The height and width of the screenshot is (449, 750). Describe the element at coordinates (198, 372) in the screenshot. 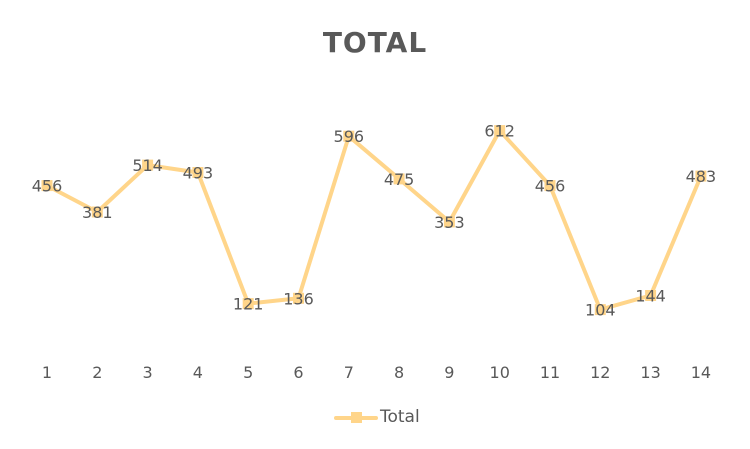

I see `x-tick-label: 4` at that location.